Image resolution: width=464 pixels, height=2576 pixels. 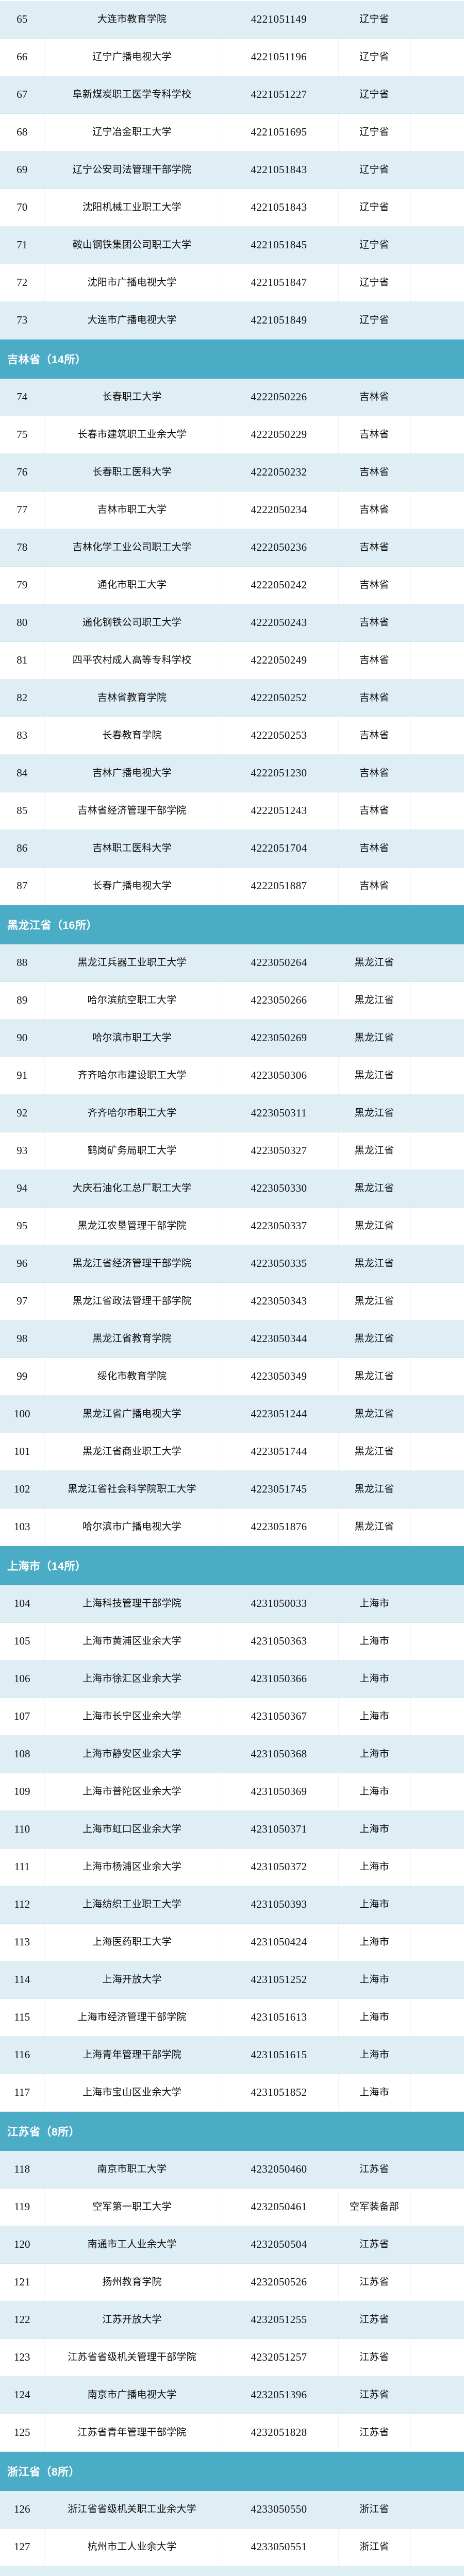 What do you see at coordinates (232, 811) in the screenshot?
I see `table-row: 85 吉林省经济管理干部学院 4222051243 吉林省` at bounding box center [232, 811].